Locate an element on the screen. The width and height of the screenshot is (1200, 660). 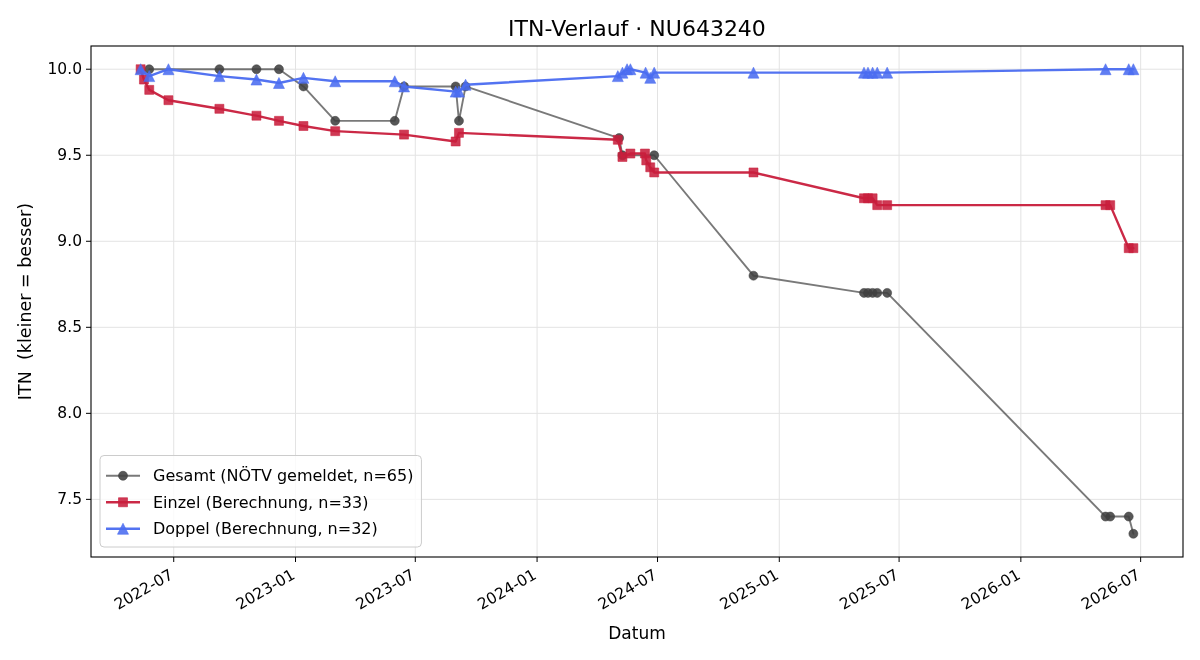
x-axis-title: Datum is located at coordinates (637, 633).